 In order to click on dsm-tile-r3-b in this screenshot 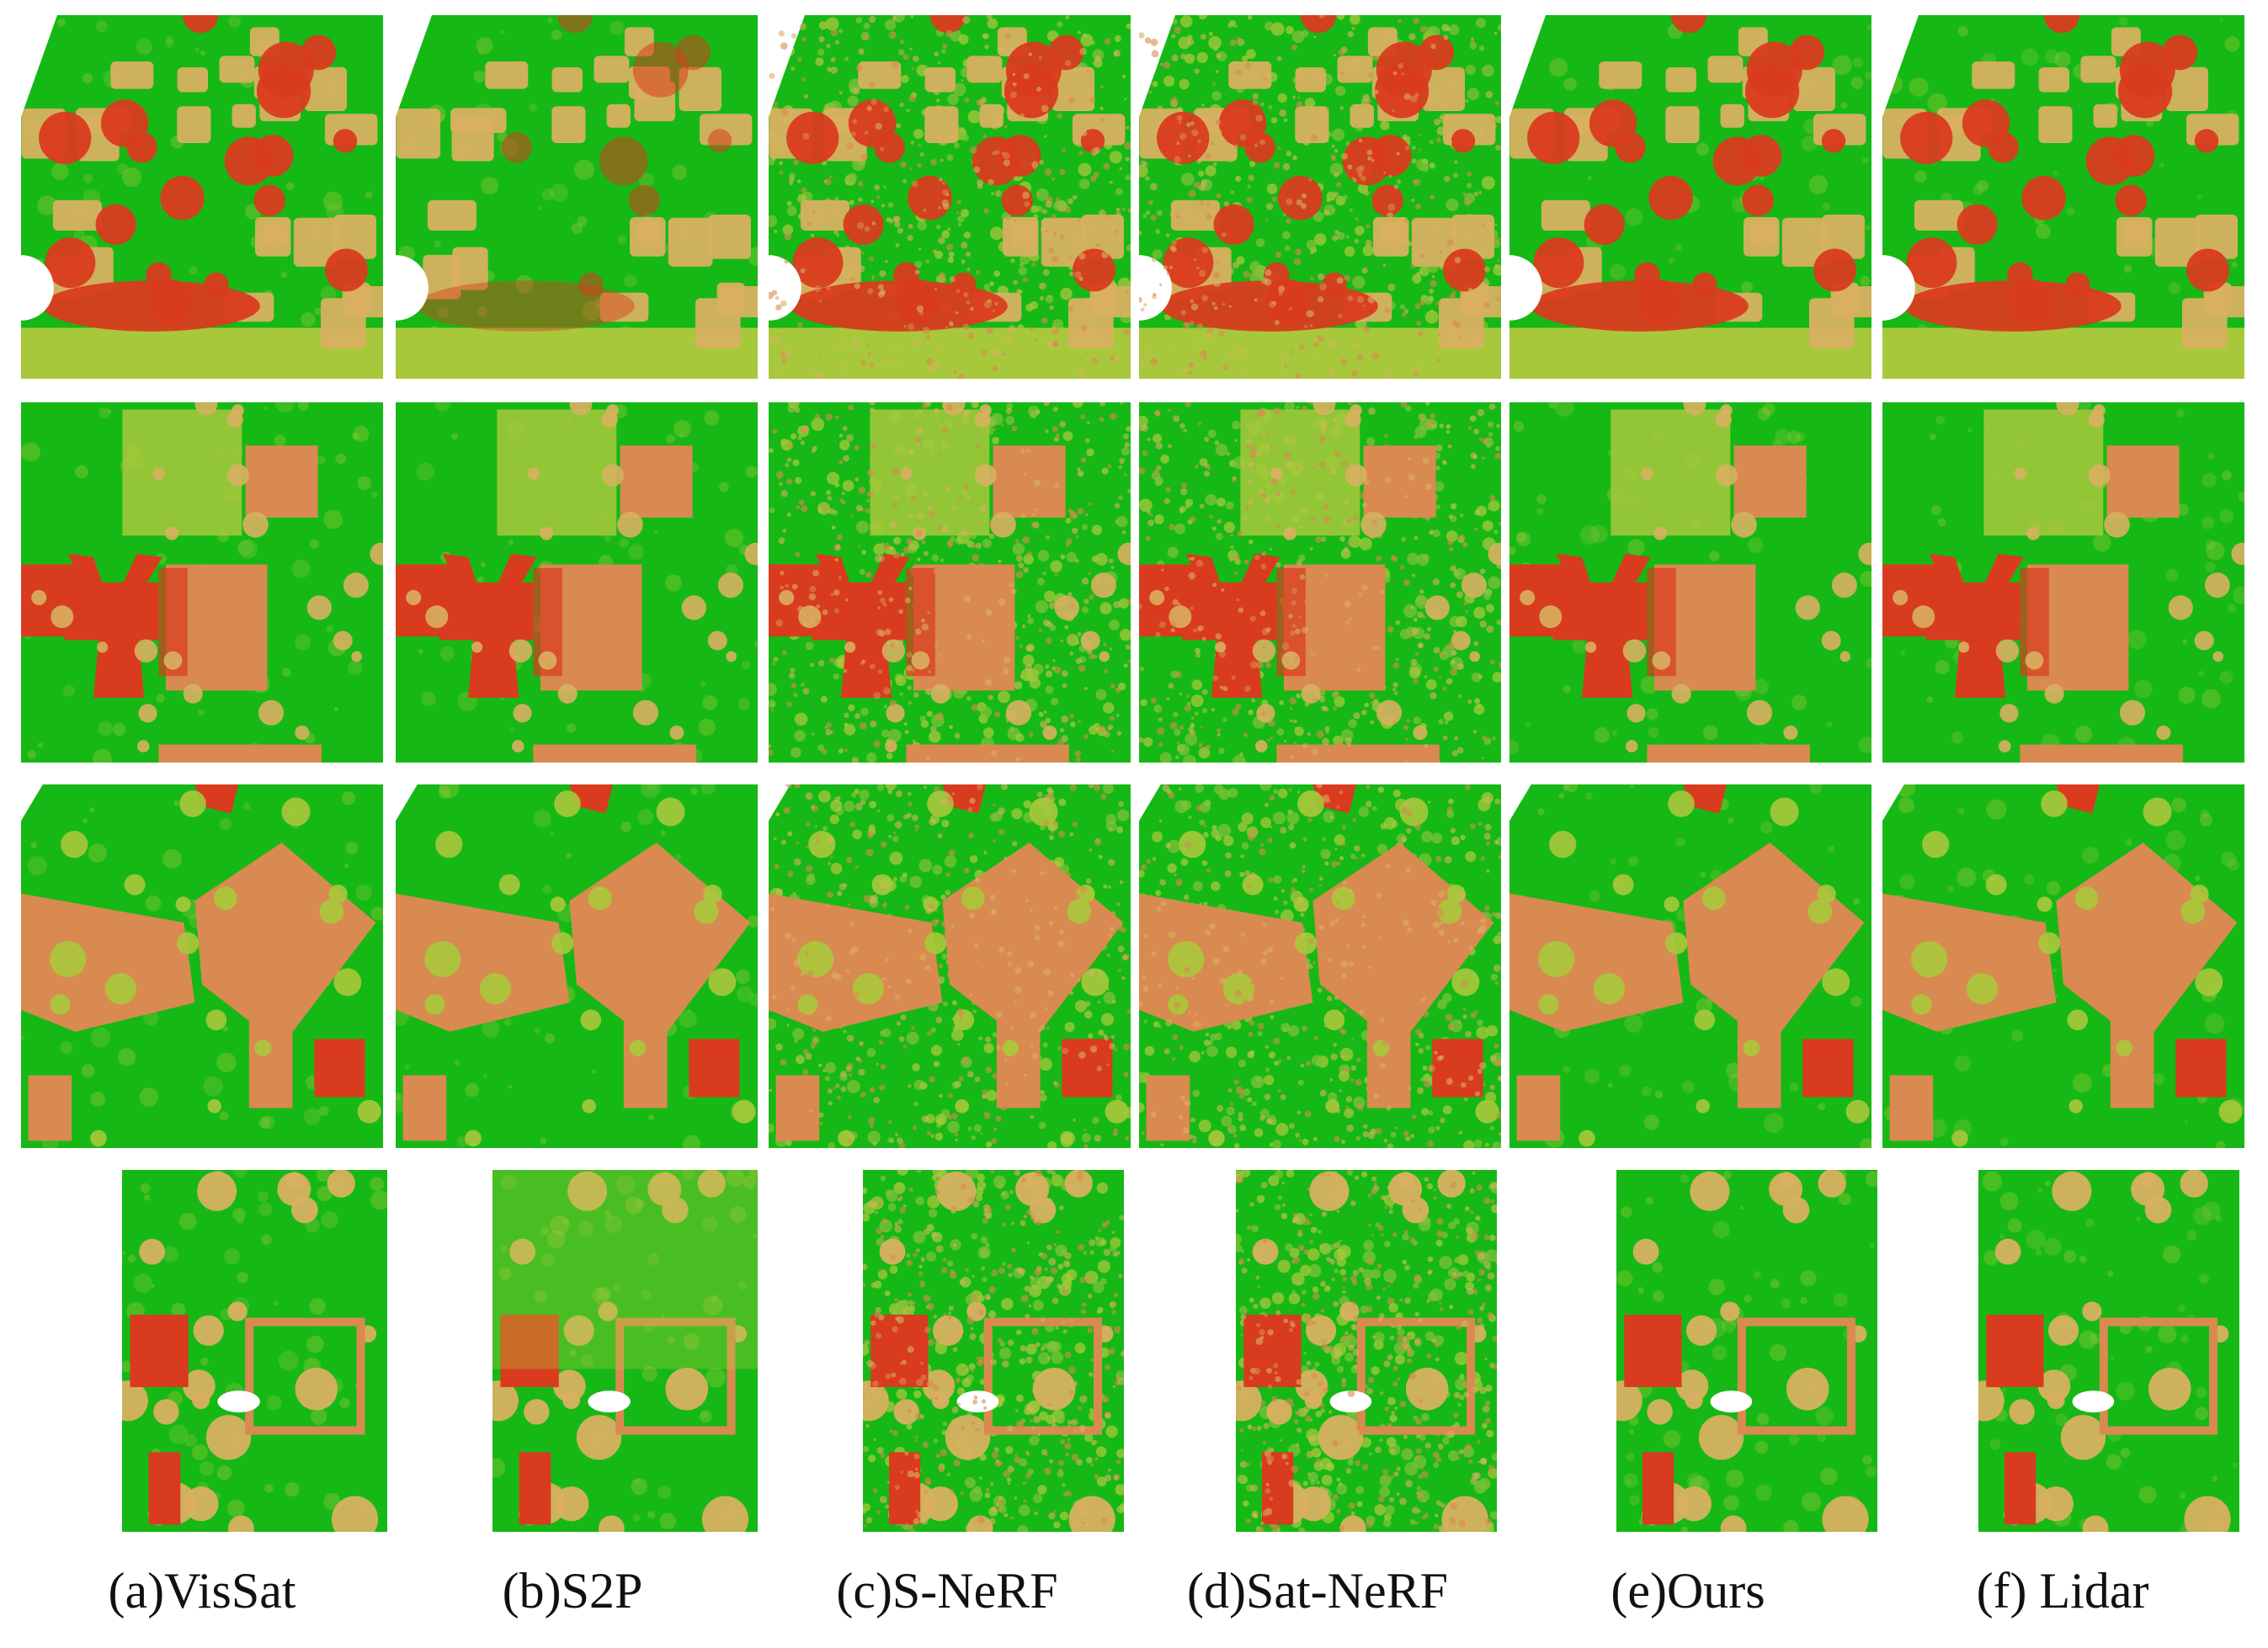, I will do `click(577, 966)`.